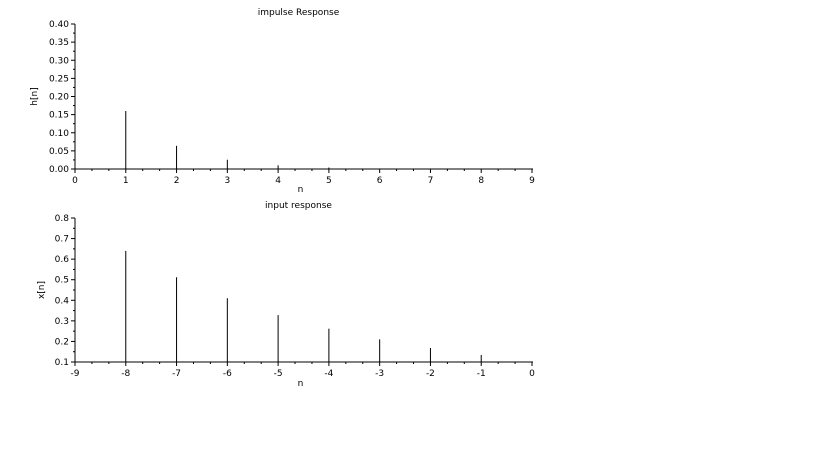 This screenshot has height=460, width=819. Describe the element at coordinates (431, 181) in the screenshot. I see `x-tick-label: 7` at that location.